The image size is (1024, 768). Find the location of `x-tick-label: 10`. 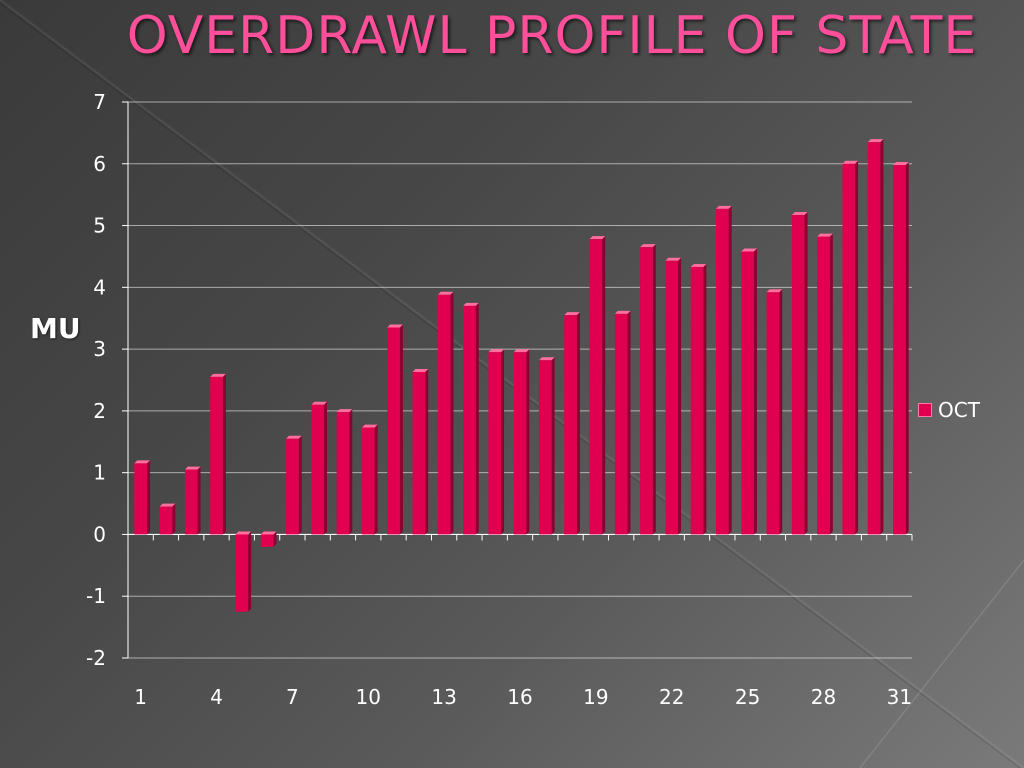

x-tick-label: 10 is located at coordinates (368, 697).